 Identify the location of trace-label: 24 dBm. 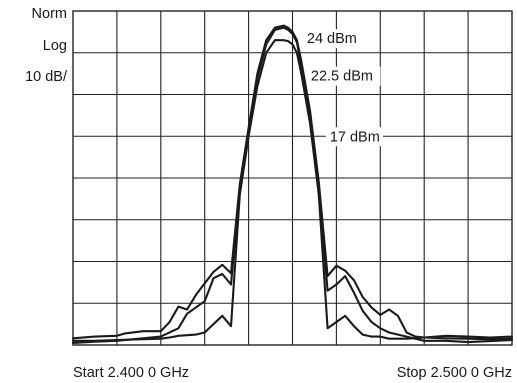
(332, 39).